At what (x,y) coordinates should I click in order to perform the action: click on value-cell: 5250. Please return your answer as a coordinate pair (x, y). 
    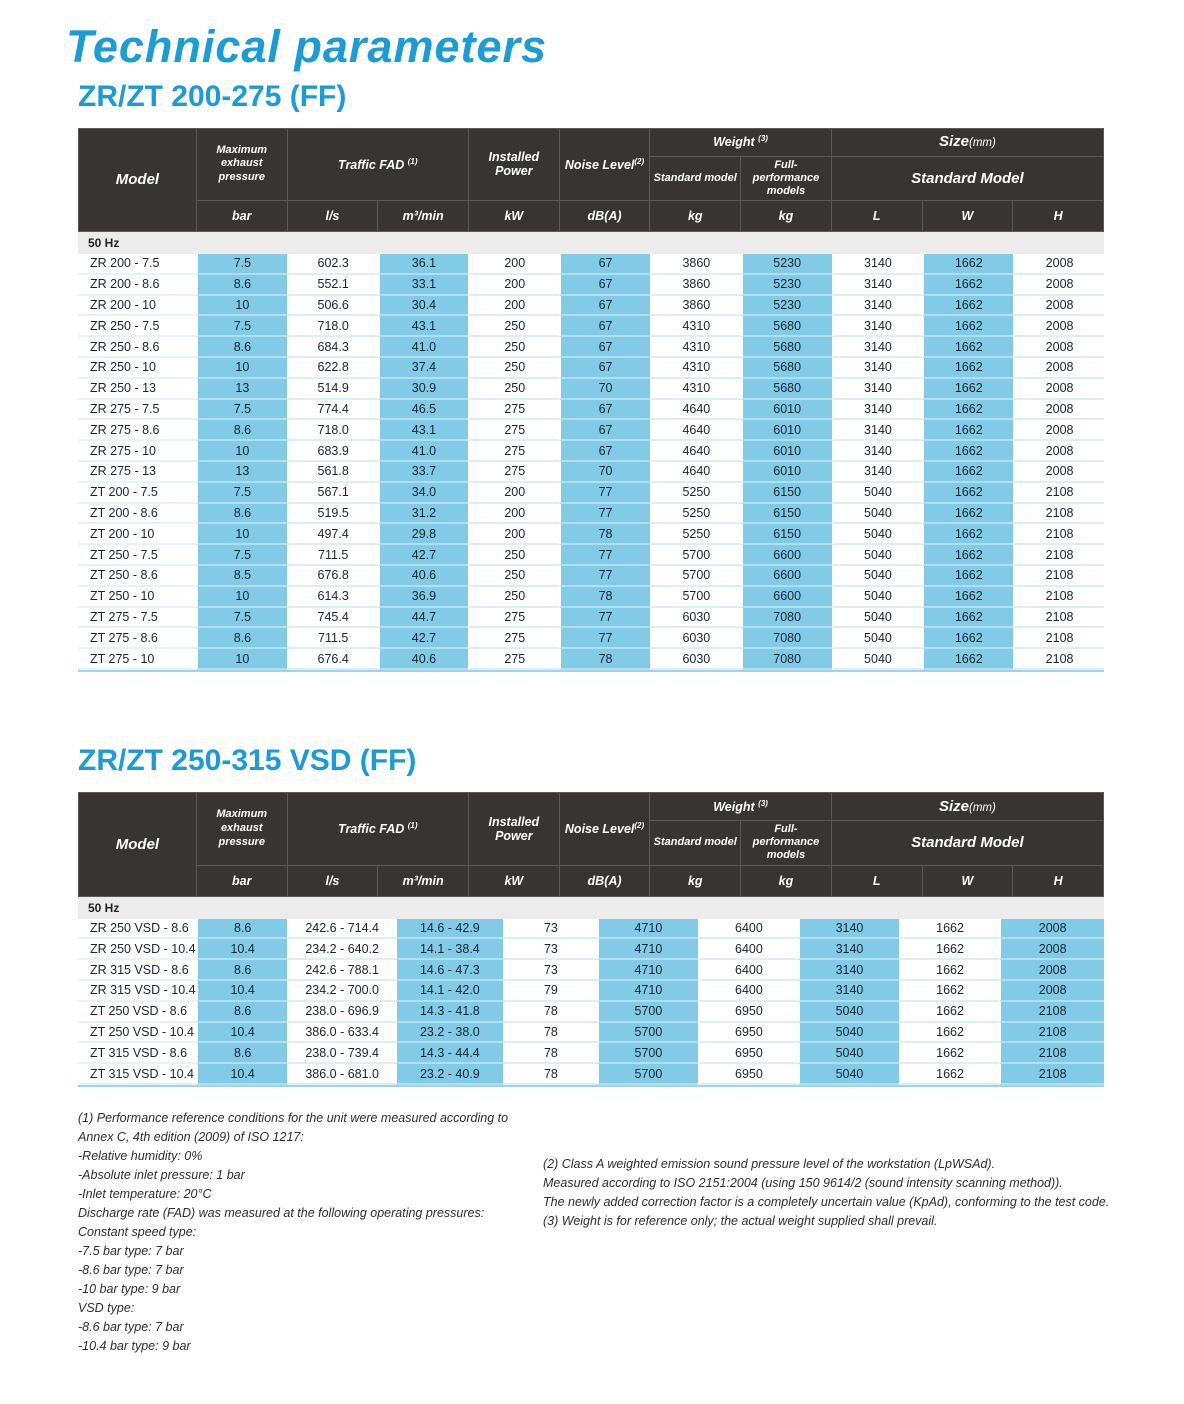
    Looking at the image, I should click on (695, 493).